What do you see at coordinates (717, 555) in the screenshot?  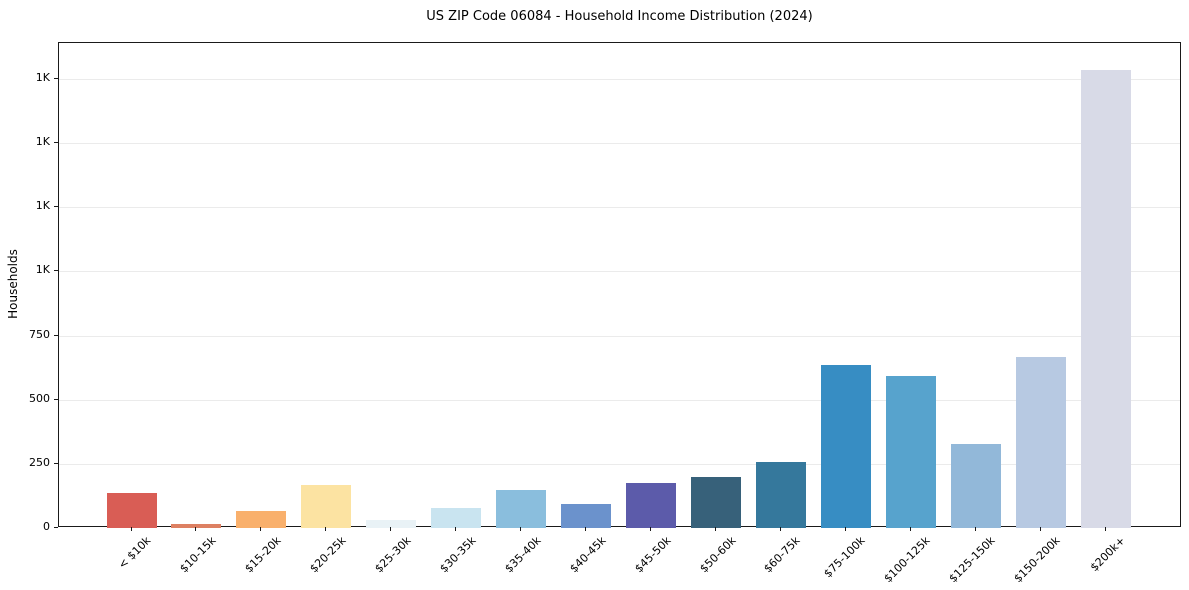 I see `x-tick-label: $50-60k` at bounding box center [717, 555].